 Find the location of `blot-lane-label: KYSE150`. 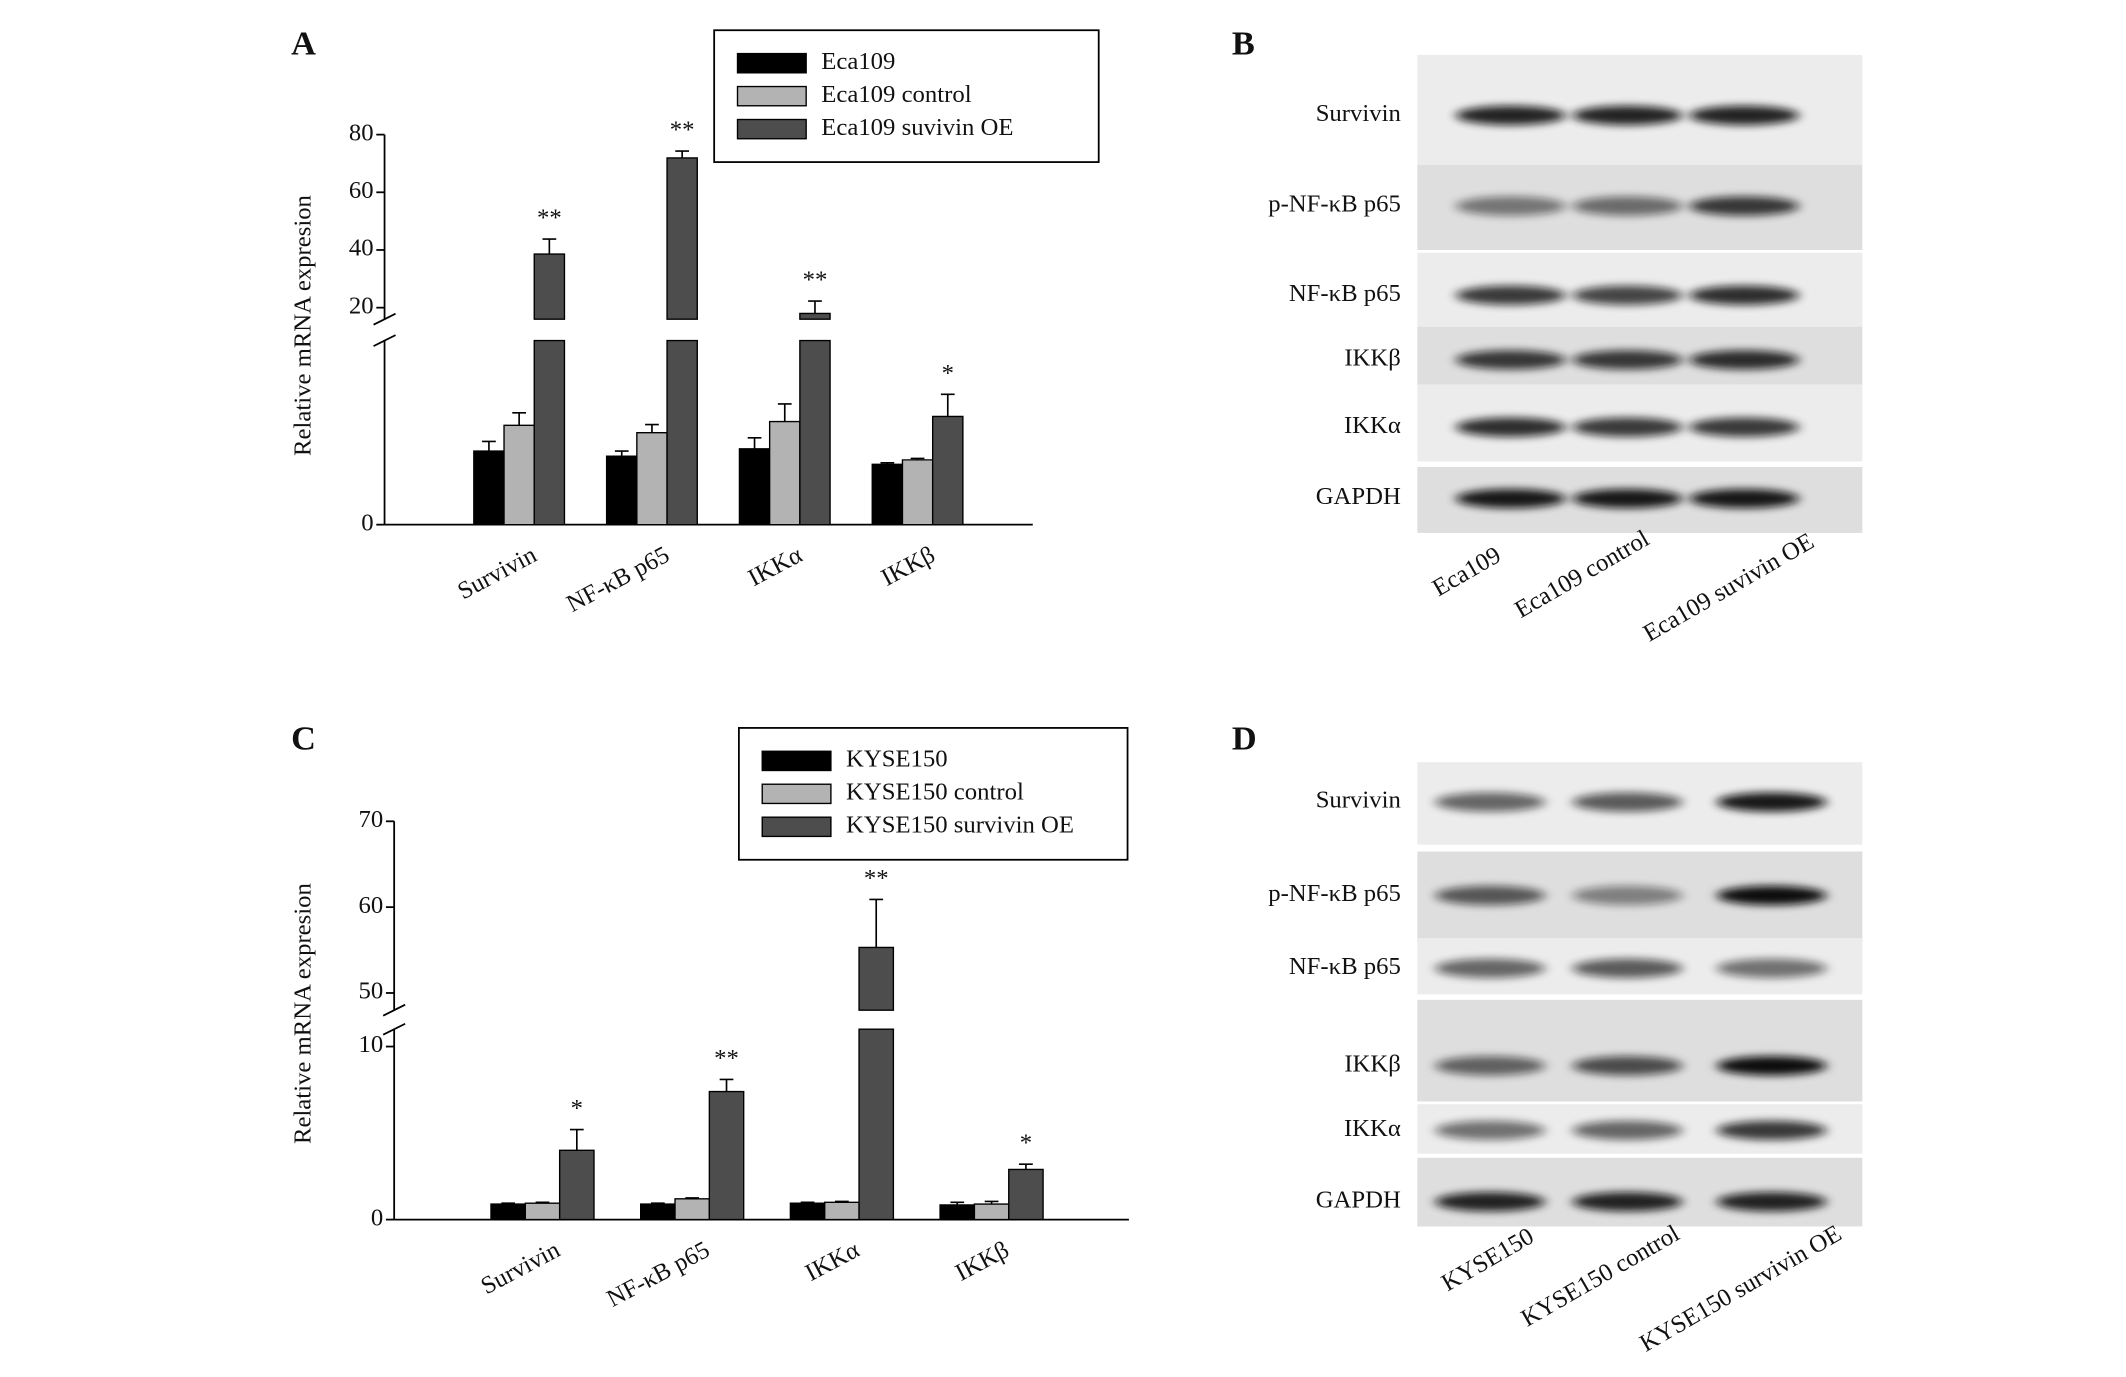

blot-lane-label: KYSE150 is located at coordinates (1488, 1260).